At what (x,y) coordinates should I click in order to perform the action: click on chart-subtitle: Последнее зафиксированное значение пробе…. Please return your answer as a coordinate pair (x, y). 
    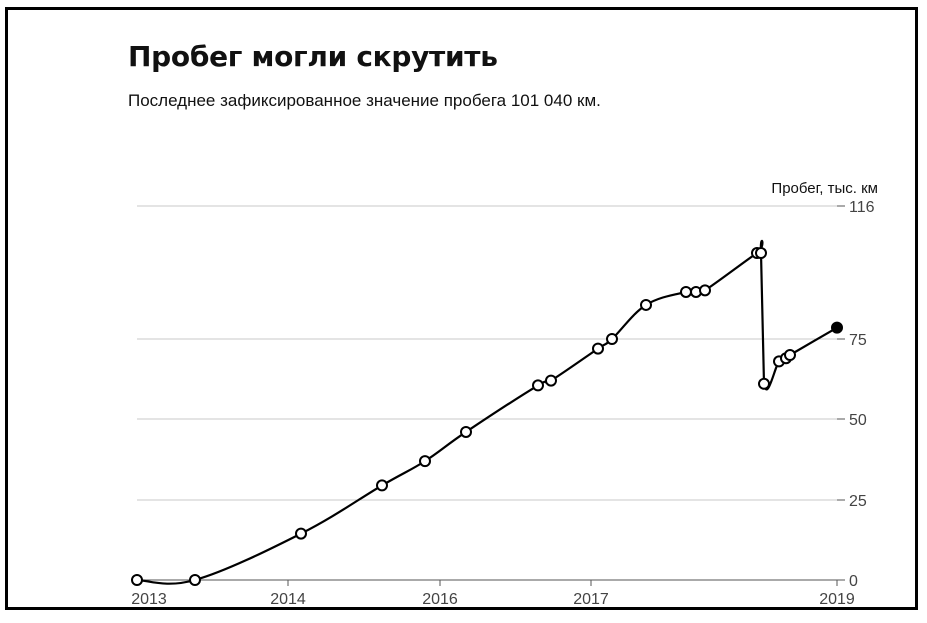
    Looking at the image, I should click on (364, 100).